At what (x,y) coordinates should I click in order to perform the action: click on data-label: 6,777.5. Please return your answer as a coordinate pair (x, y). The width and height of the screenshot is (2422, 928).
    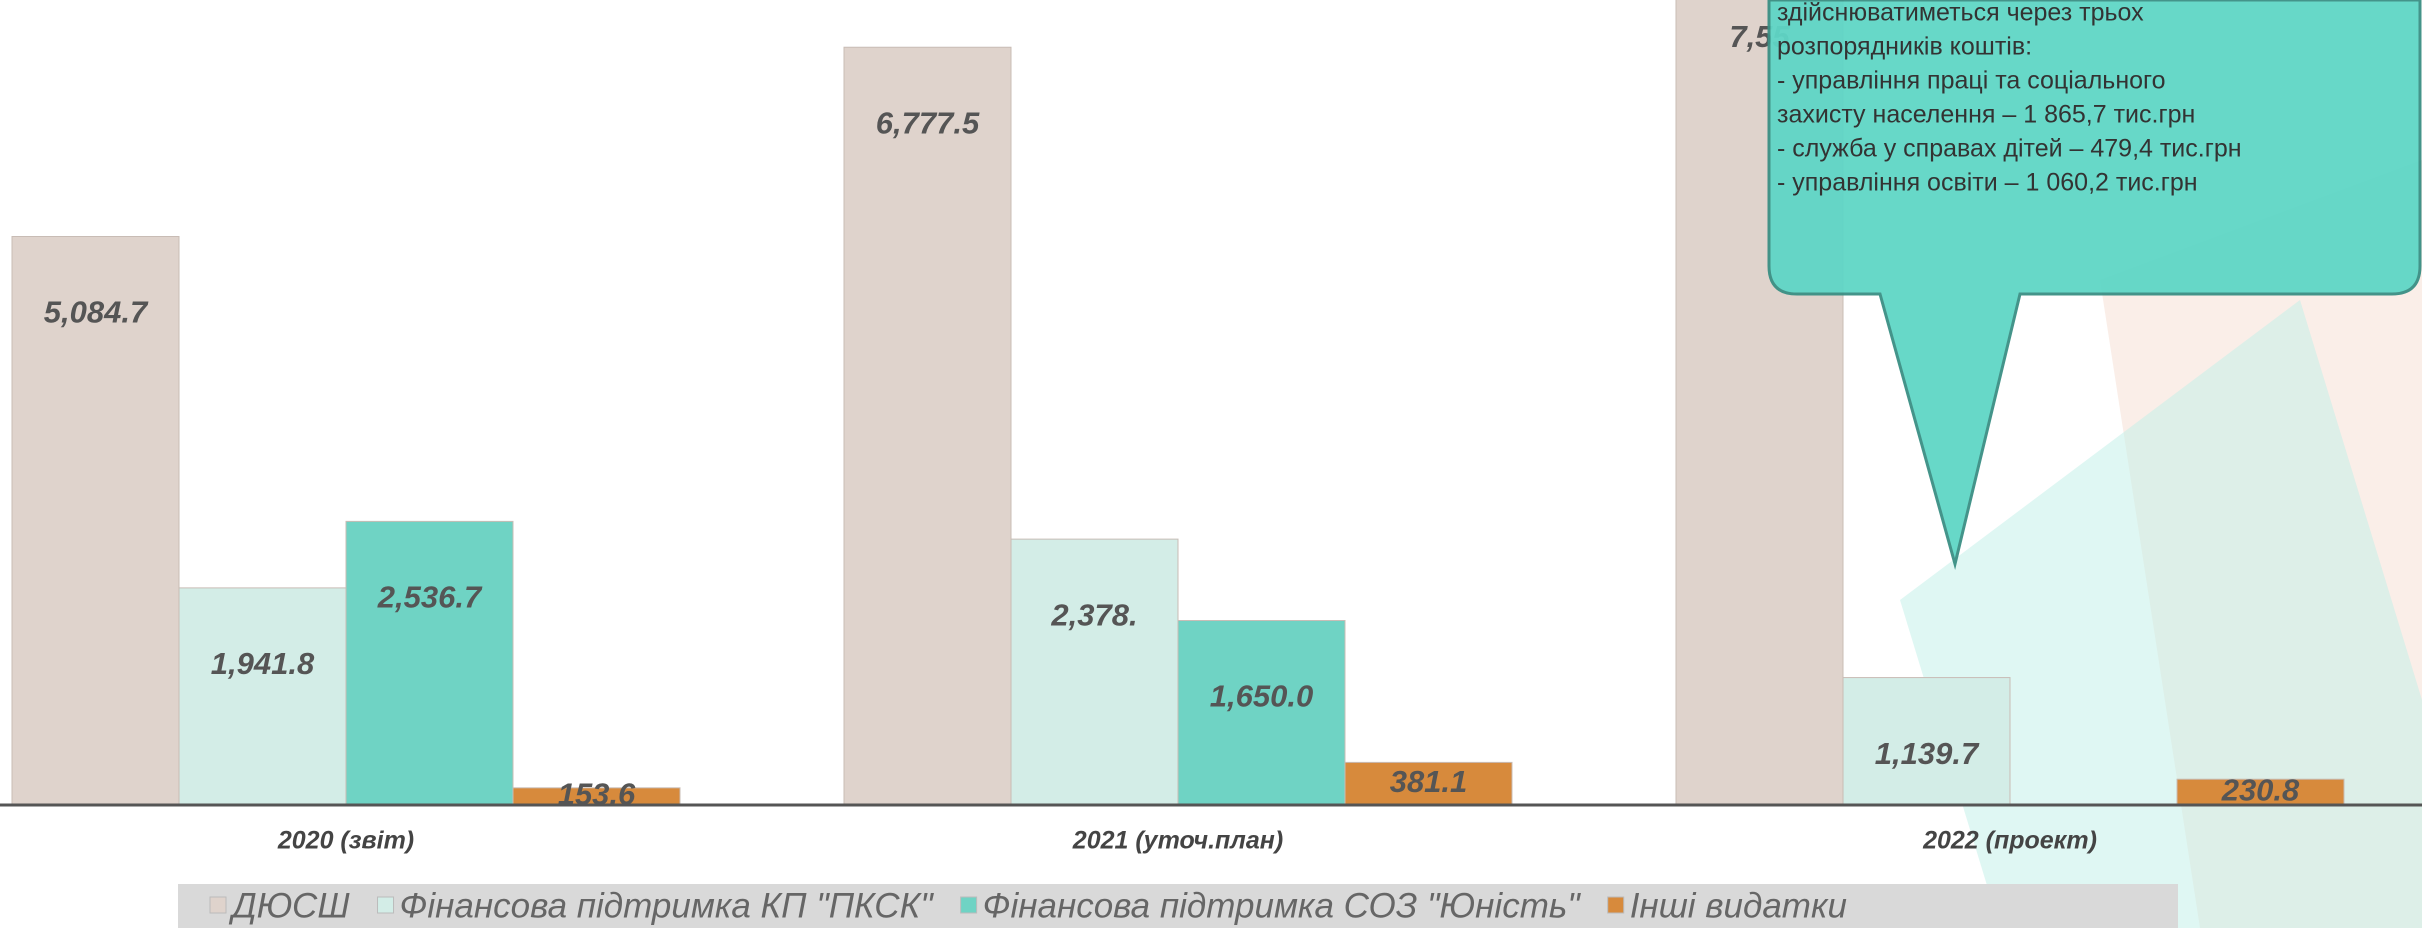
    Looking at the image, I should click on (928, 122).